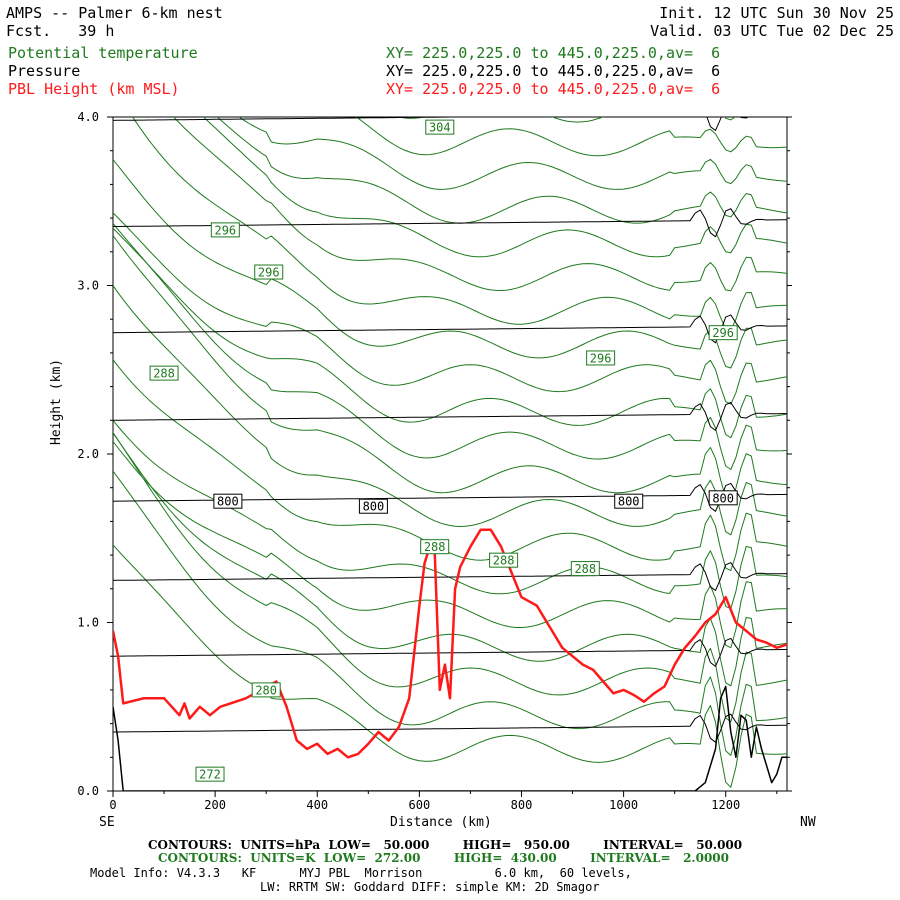  What do you see at coordinates (60, 31) in the screenshot?
I see `forecast-hour: Fcst. 39 h` at bounding box center [60, 31].